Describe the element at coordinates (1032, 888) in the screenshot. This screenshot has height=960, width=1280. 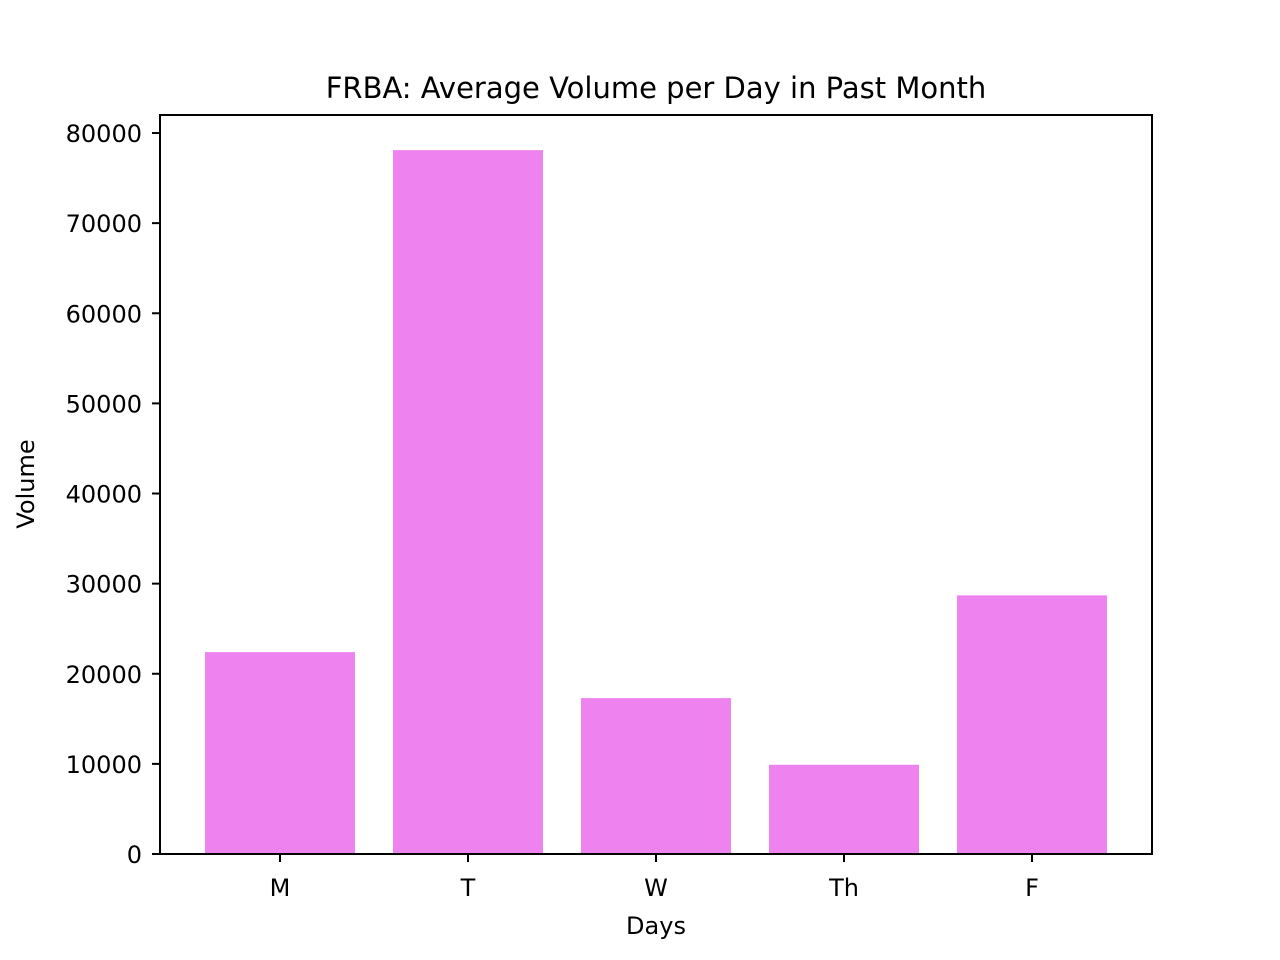
I see `x-tick-label: F` at that location.